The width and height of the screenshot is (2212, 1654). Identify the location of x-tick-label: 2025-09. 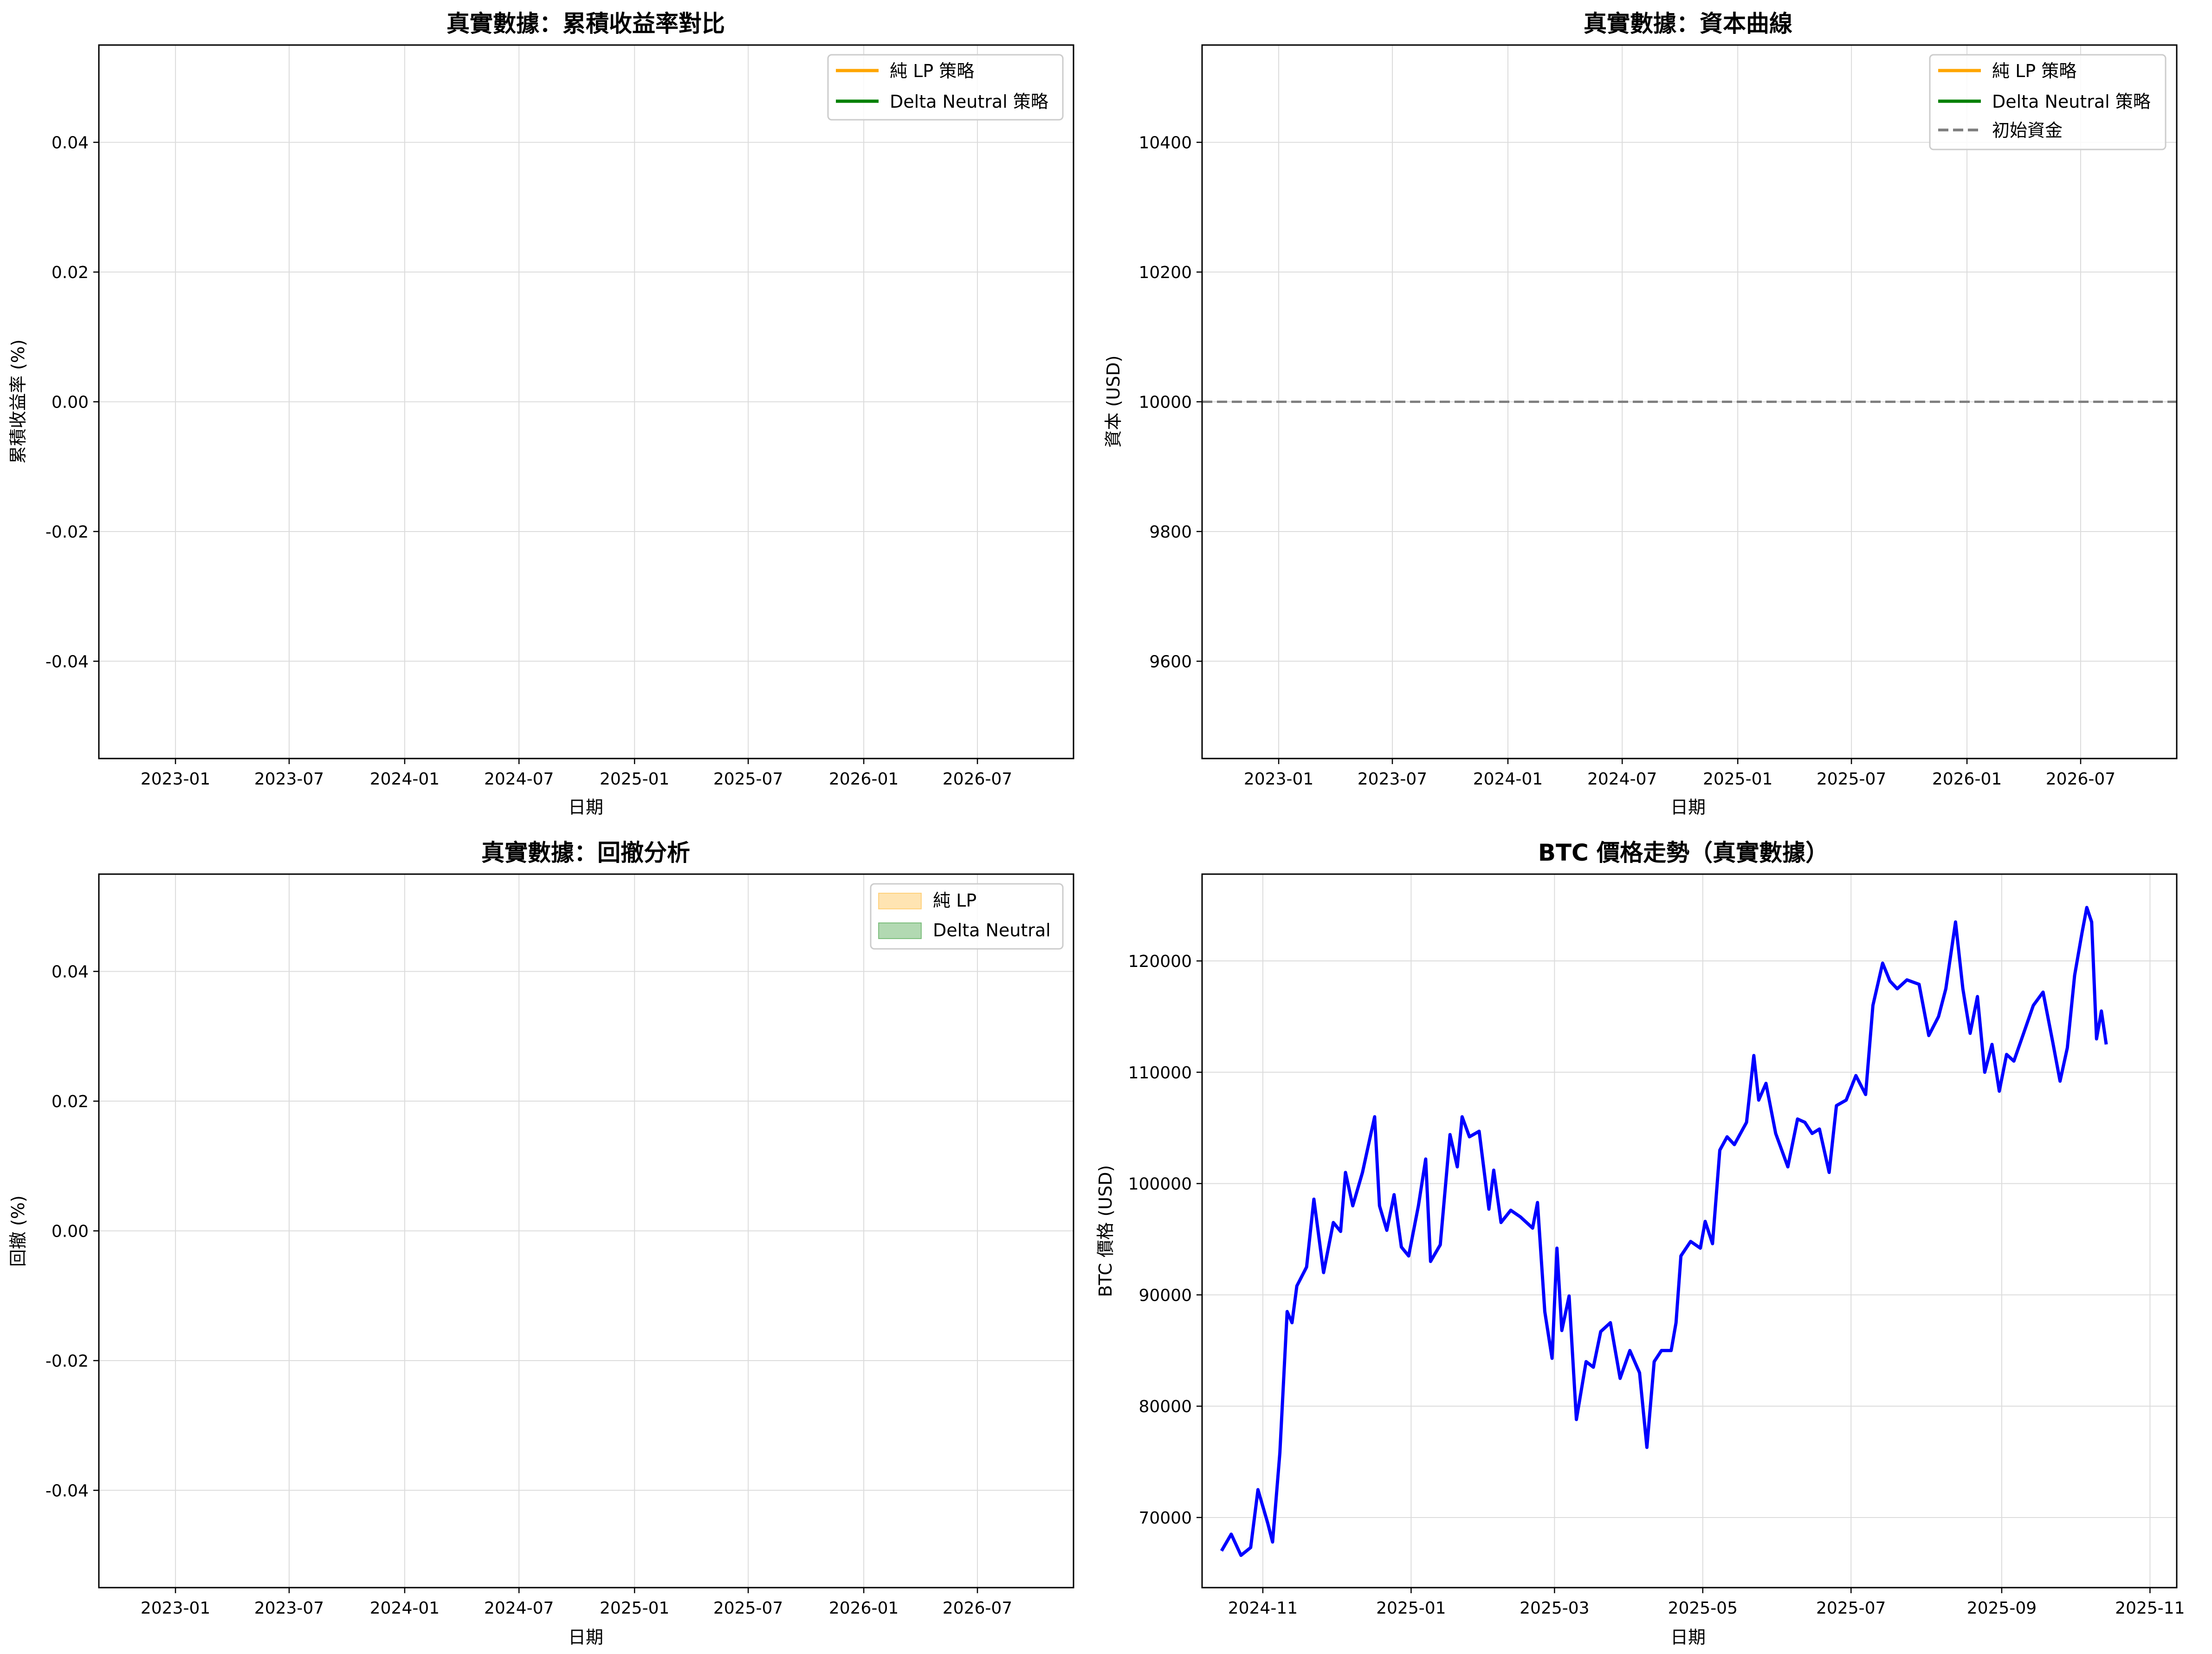
(2002, 1608).